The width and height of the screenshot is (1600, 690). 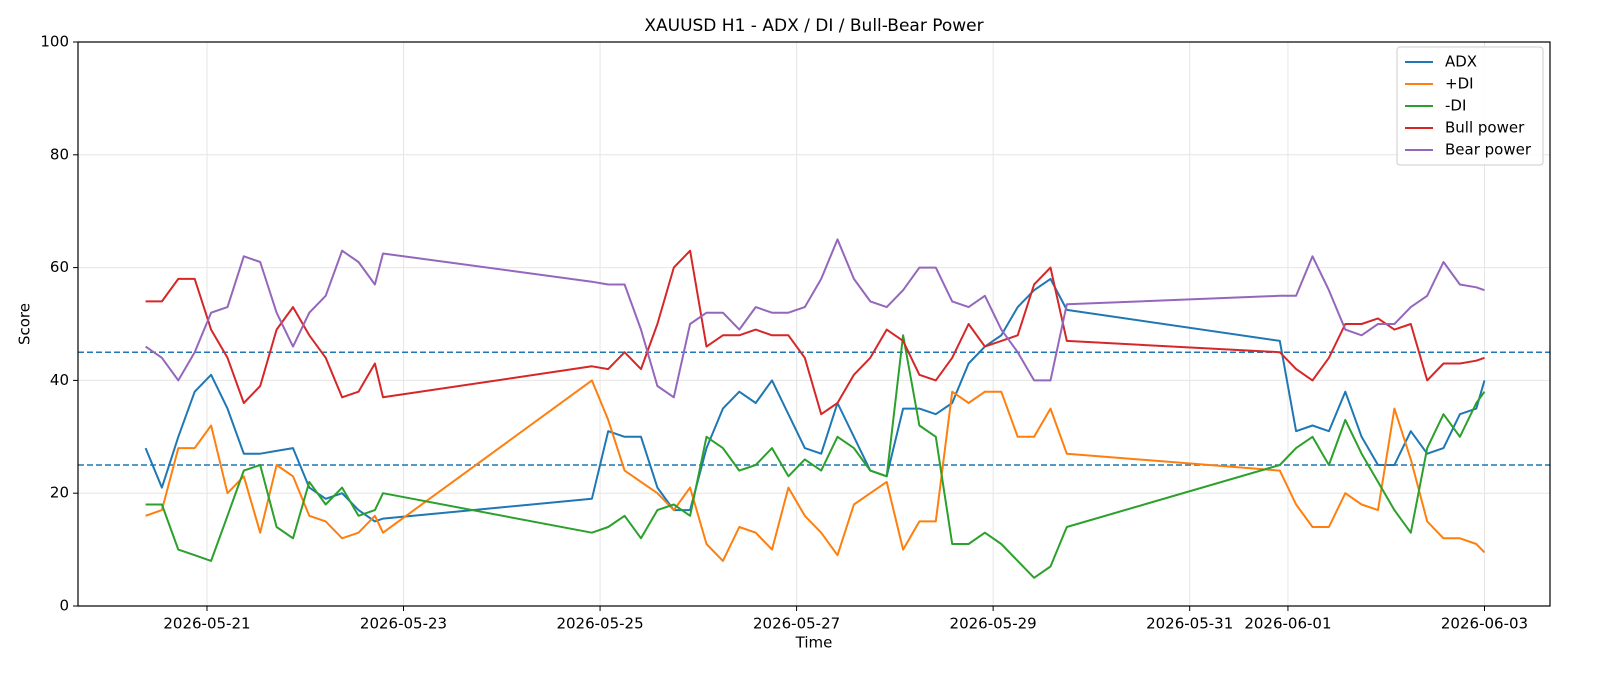 What do you see at coordinates (59, 380) in the screenshot?
I see `y-tick-label: 40` at bounding box center [59, 380].